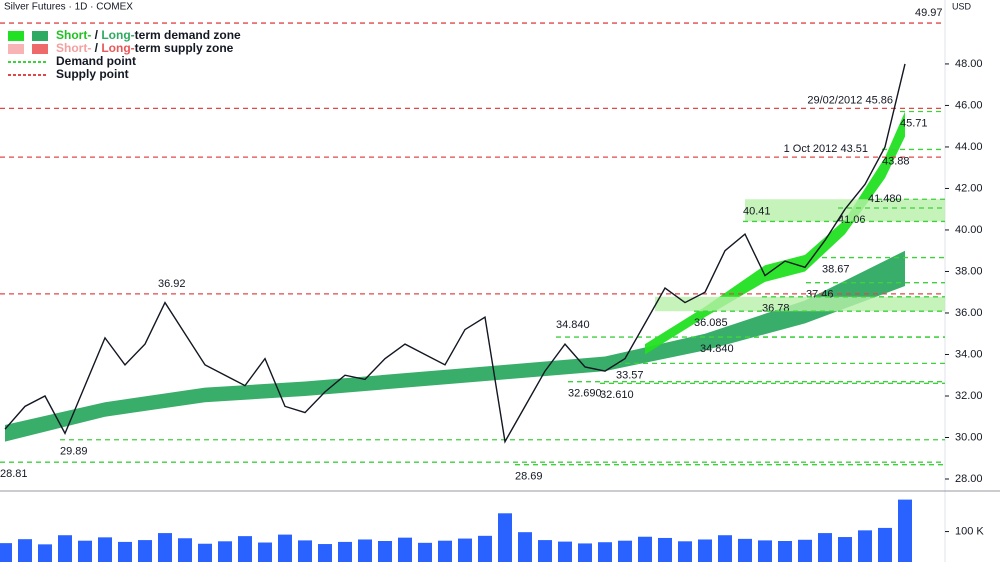 This screenshot has width=1000, height=562. Describe the element at coordinates (529, 477) in the screenshot. I see `level-label: 28.69` at that location.